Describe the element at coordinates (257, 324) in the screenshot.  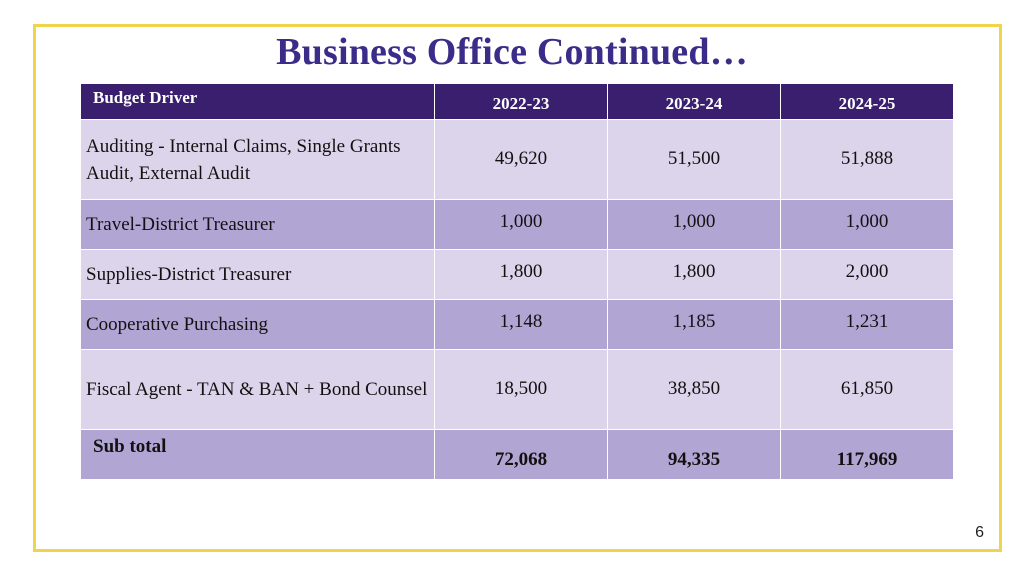
I see `row-label: Cooperative Purchasing` at that location.